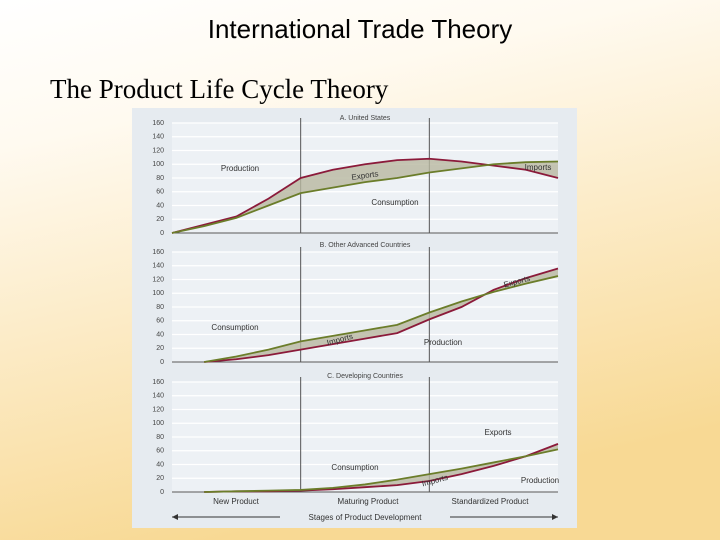 The width and height of the screenshot is (720, 540). Describe the element at coordinates (360, 29) in the screenshot. I see `slide-title: International Trade Theory` at that location.